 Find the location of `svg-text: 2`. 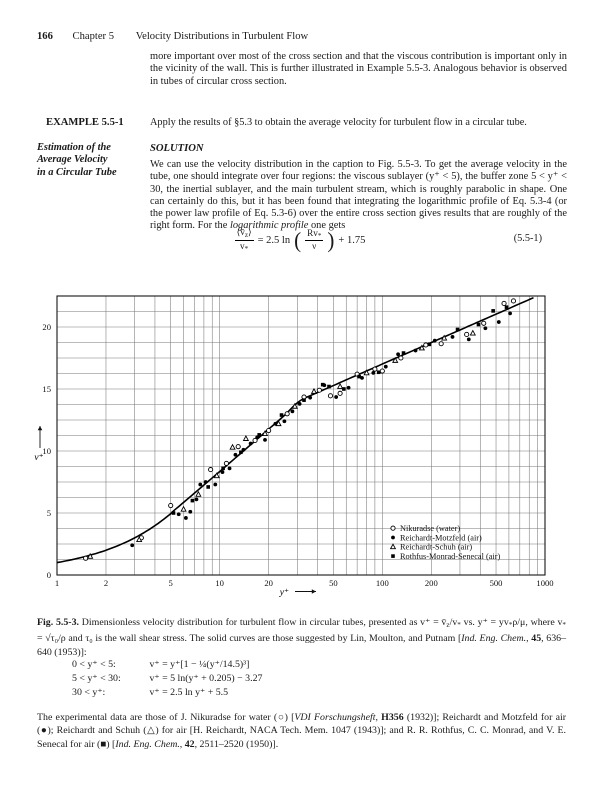

svg-text: 2 is located at coordinates (106, 583).